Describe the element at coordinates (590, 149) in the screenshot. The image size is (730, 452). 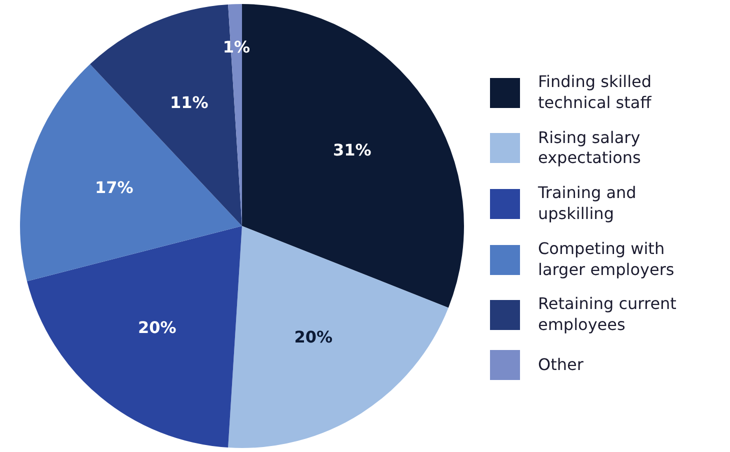
I see `legend-label: Rising salary expectations` at that location.